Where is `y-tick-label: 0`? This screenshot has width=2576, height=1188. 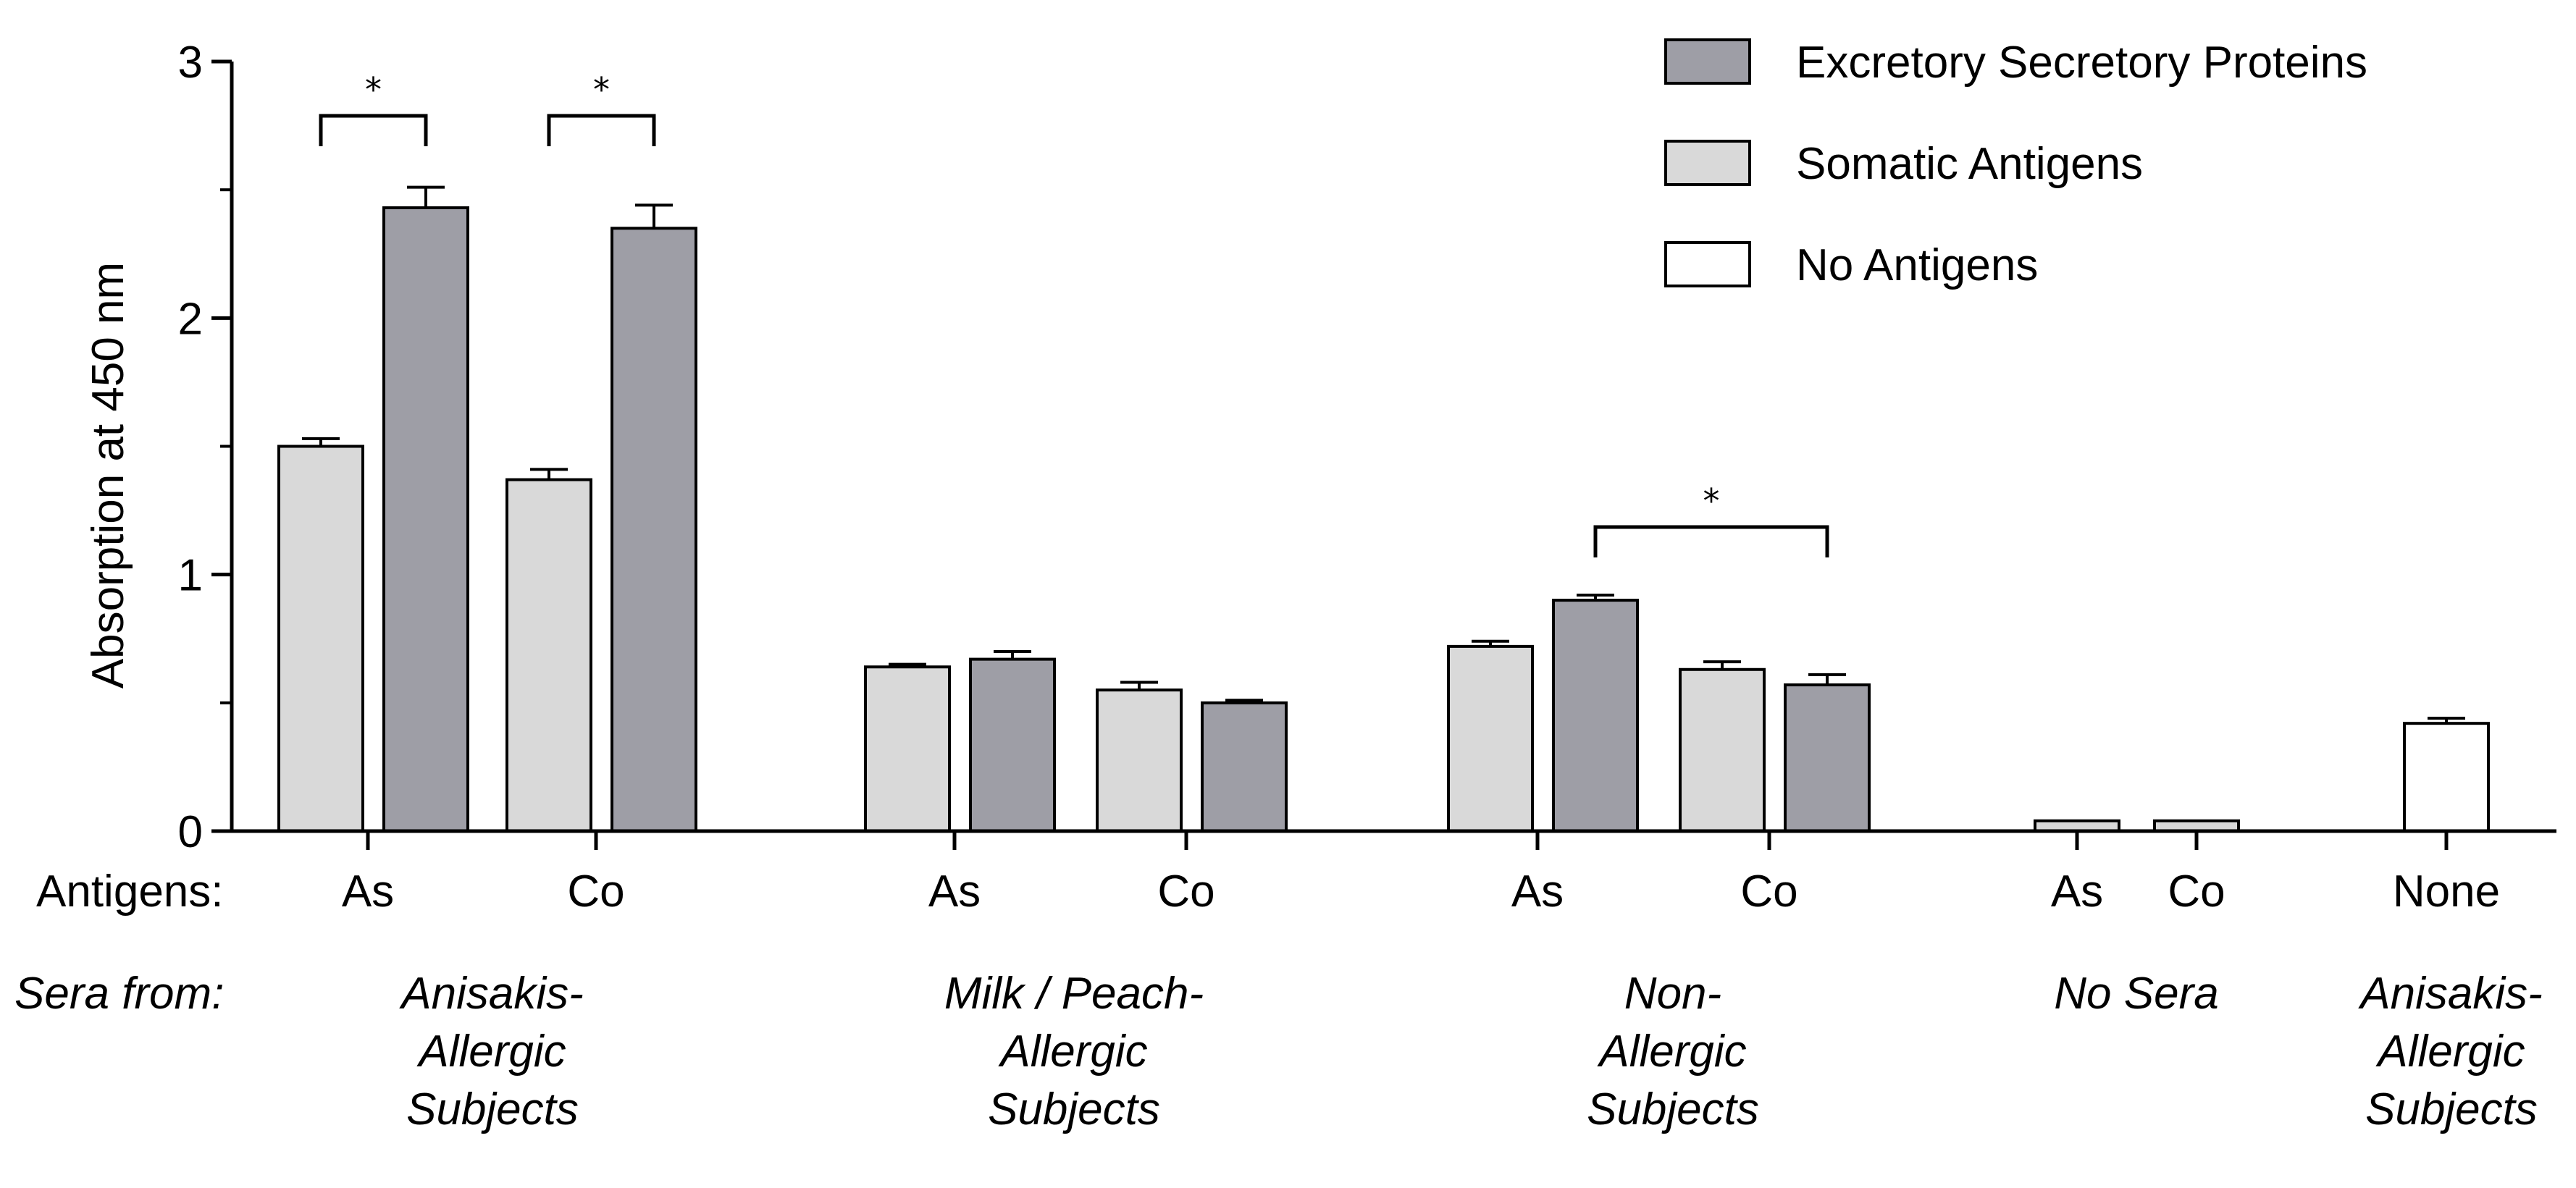 y-tick-label: 0 is located at coordinates (190, 832).